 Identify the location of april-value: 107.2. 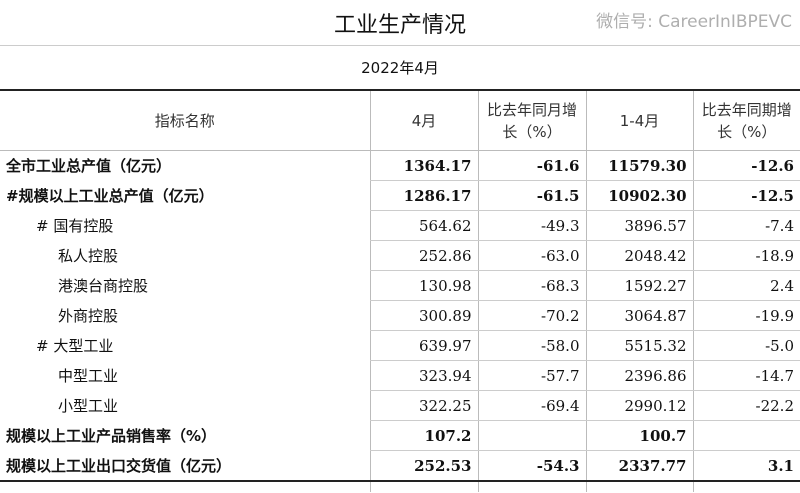
(423, 435).